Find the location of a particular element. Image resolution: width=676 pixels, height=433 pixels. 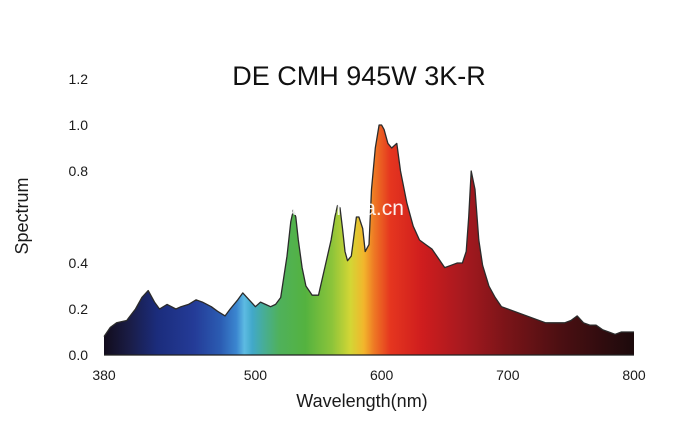

y-tick-label: 1.2 is located at coordinates (79, 79).